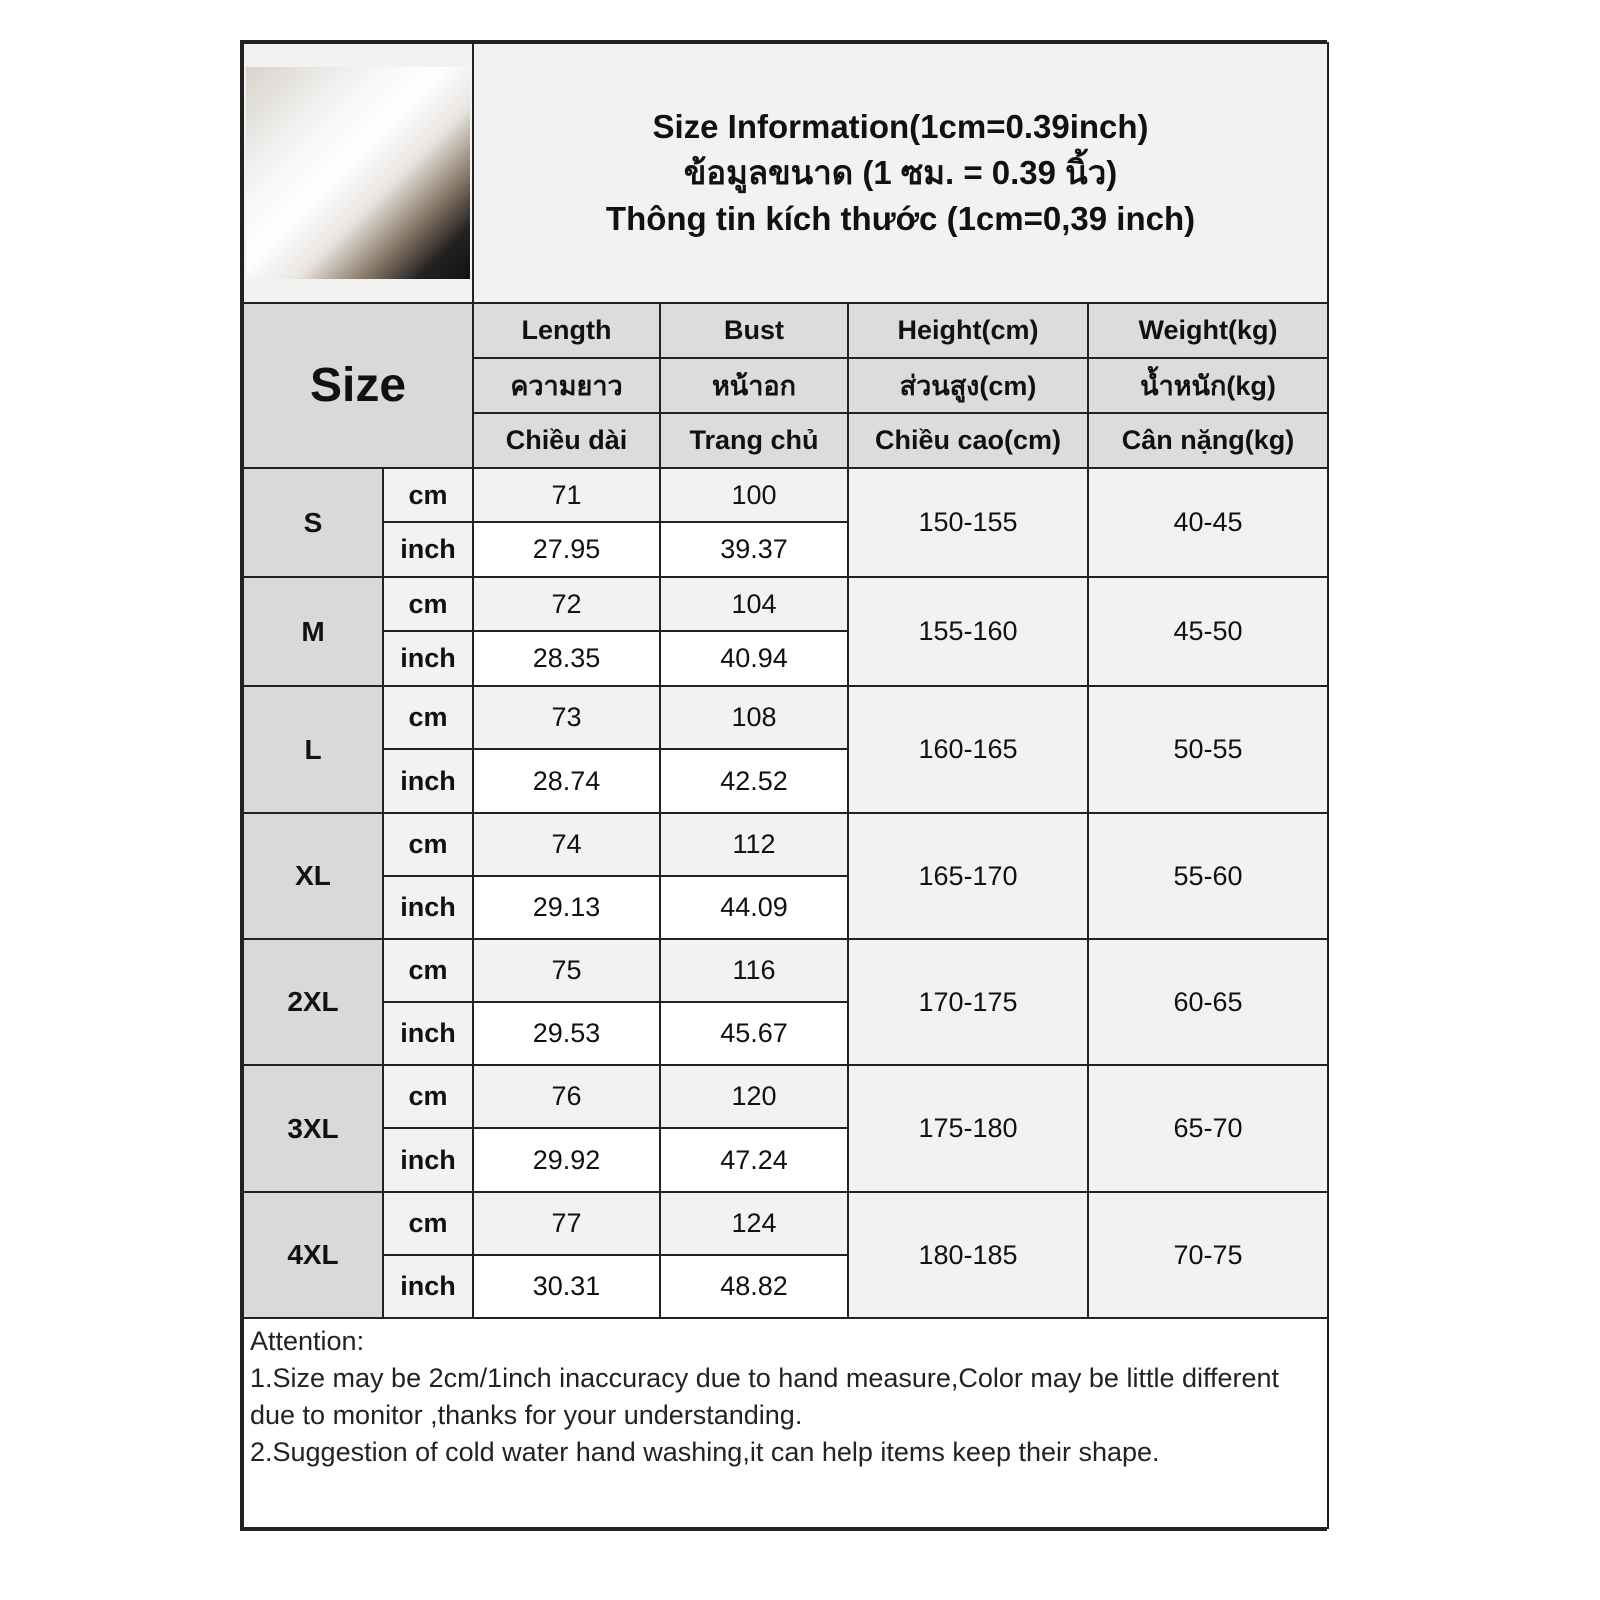 The width and height of the screenshot is (1600, 1600). What do you see at coordinates (968, 385) in the screenshot?
I see `col-header-th: ส่วนสูง(cm)` at bounding box center [968, 385].